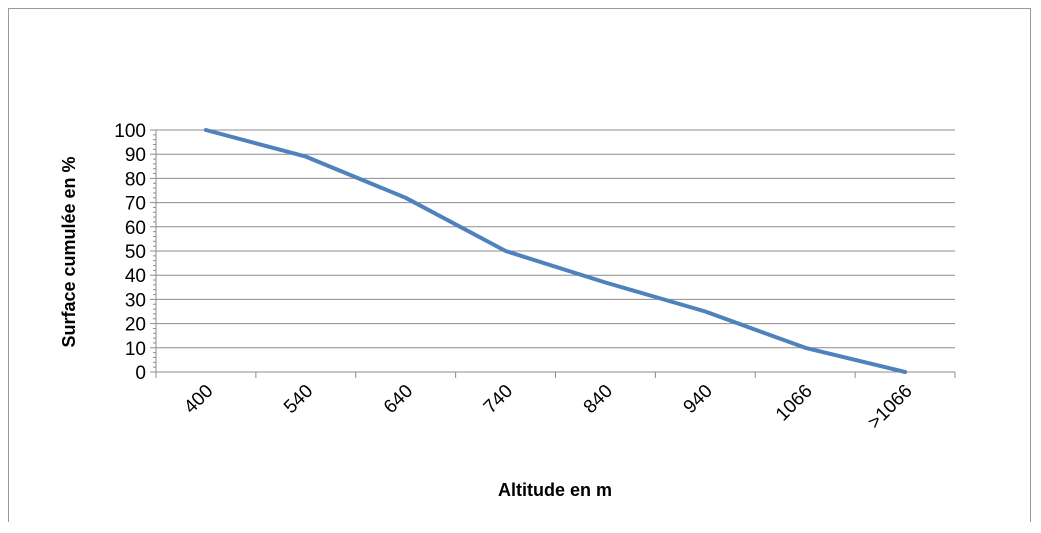 The image size is (1041, 533). I want to click on x-tick-label-540: 540, so click(298, 399).